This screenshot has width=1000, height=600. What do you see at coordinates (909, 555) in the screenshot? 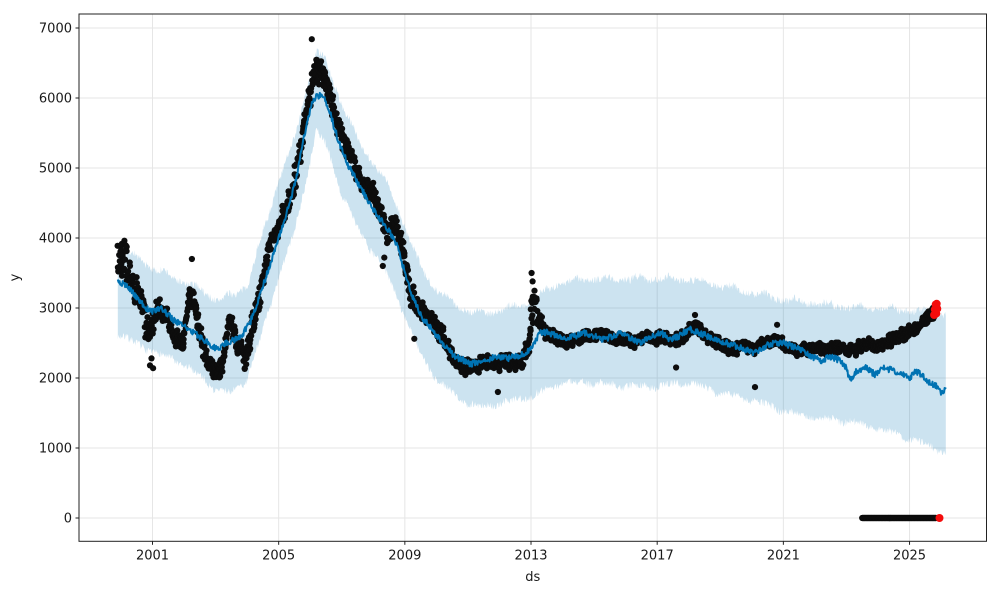
I see `x-tick-label: 2025` at bounding box center [909, 555].